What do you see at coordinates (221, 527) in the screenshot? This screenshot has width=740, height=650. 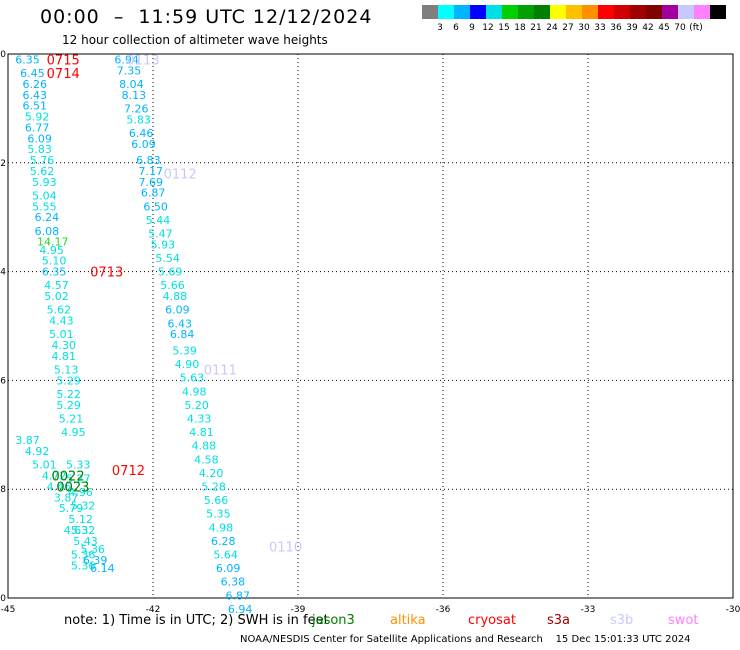 I see `wave-height-value: 4.98` at bounding box center [221, 527].